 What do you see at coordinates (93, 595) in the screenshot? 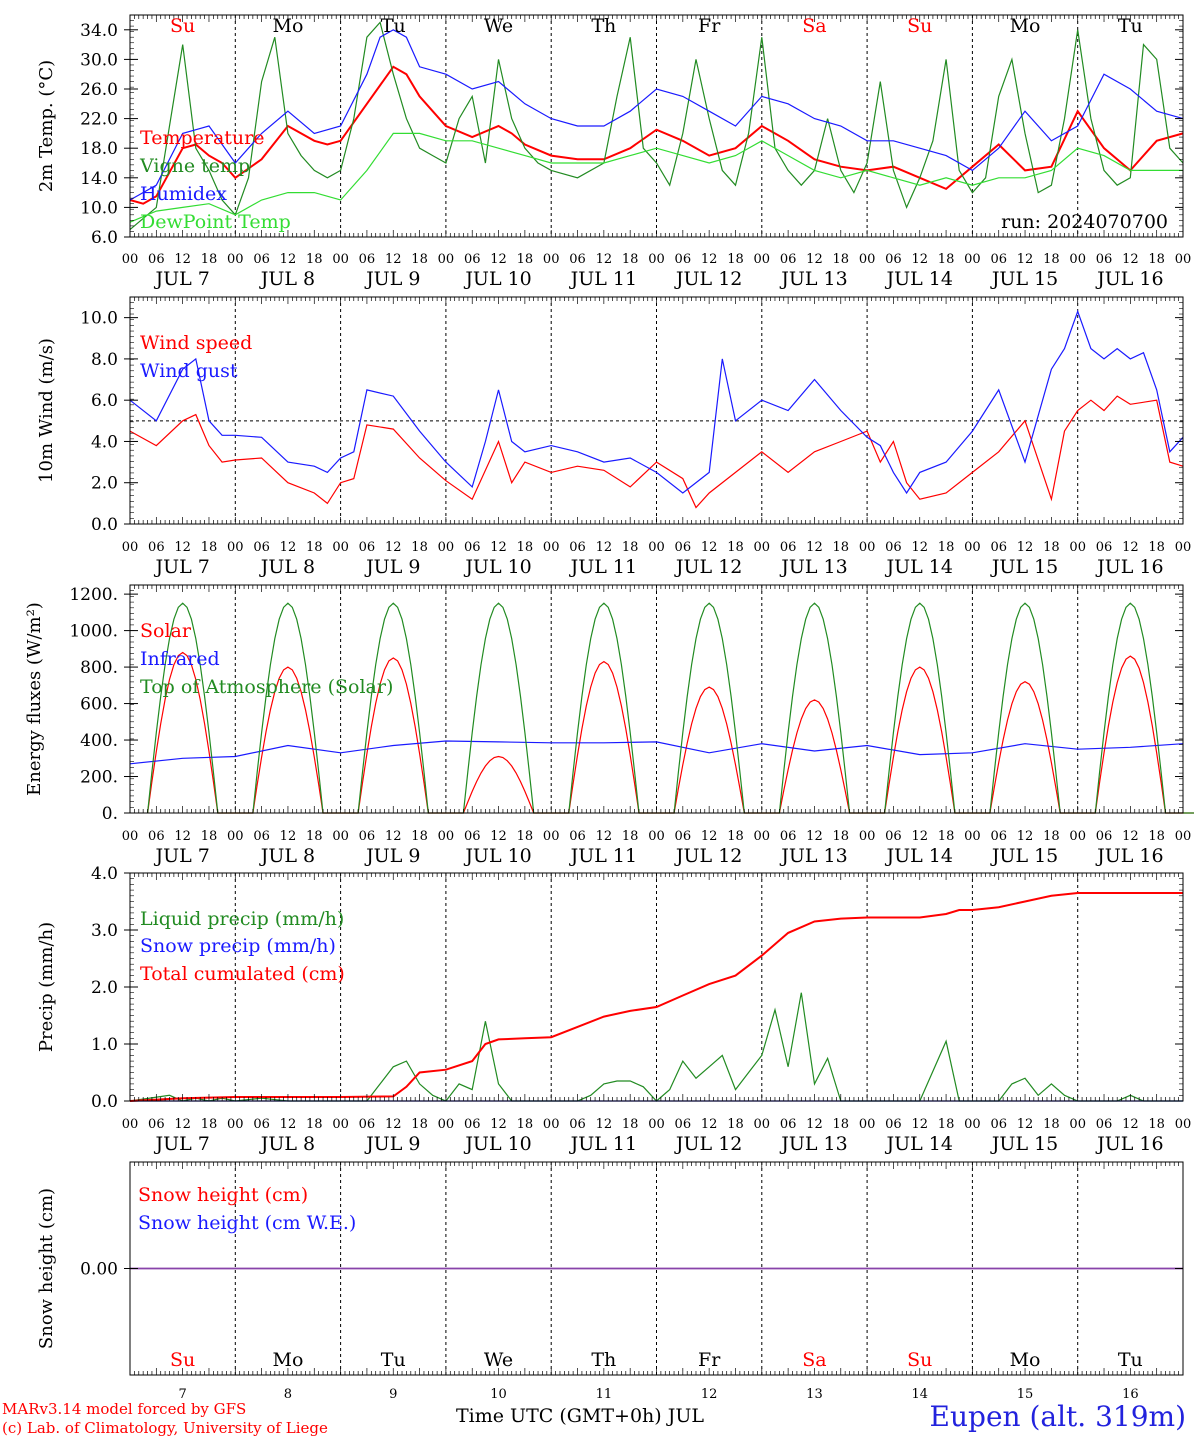
I see `y-tick-label: 1200.` at bounding box center [93, 595].